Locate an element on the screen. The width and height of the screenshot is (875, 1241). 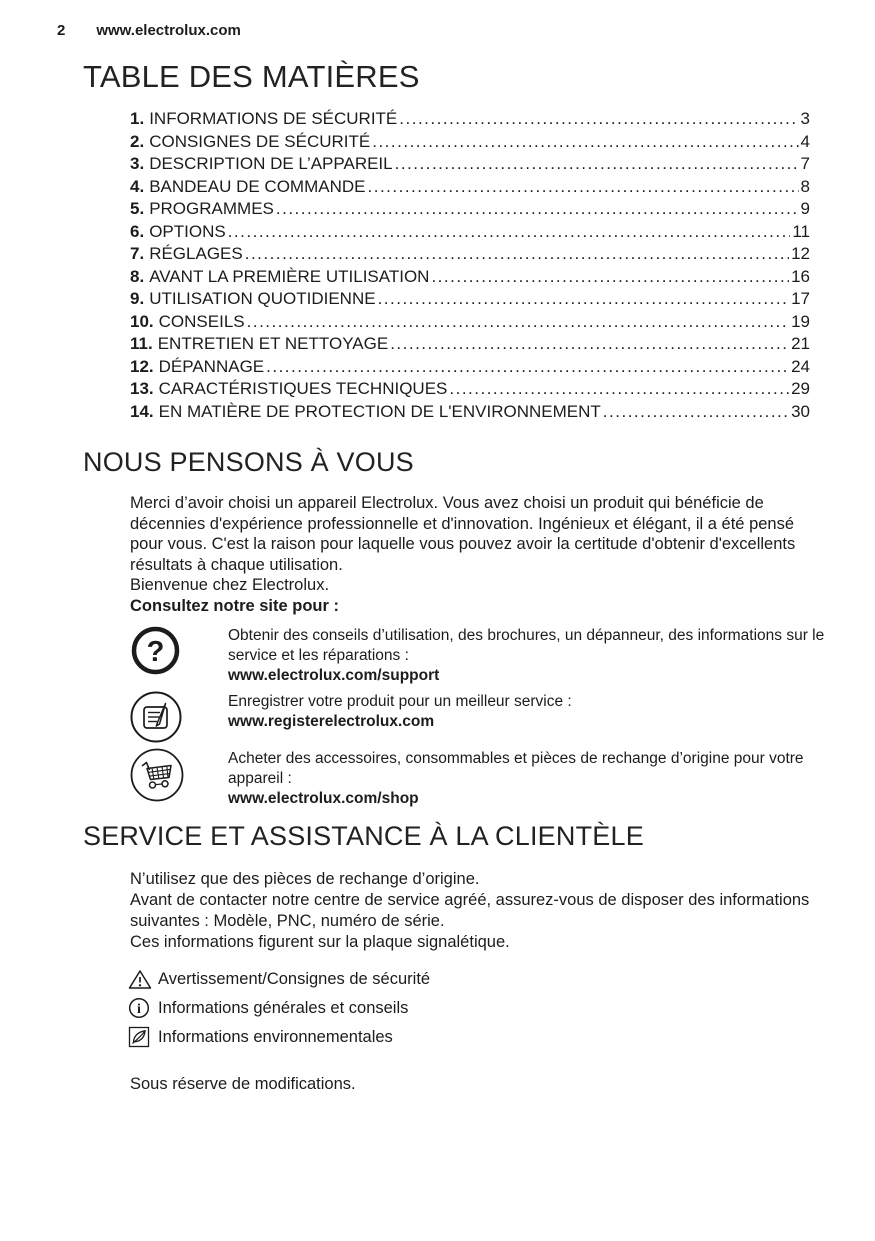
register-icon is located at coordinates (179, 716).